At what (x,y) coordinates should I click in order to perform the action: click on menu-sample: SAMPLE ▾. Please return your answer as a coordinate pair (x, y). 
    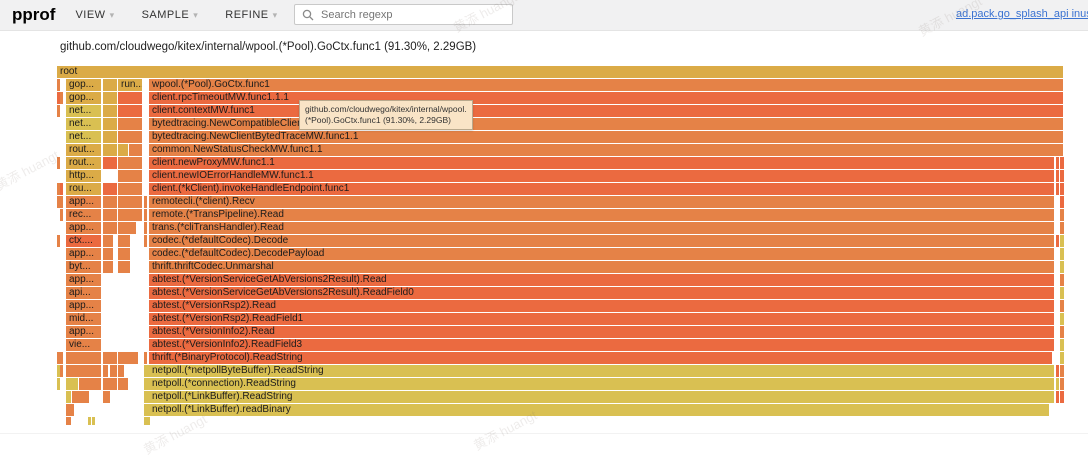
    Looking at the image, I should click on (170, 15).